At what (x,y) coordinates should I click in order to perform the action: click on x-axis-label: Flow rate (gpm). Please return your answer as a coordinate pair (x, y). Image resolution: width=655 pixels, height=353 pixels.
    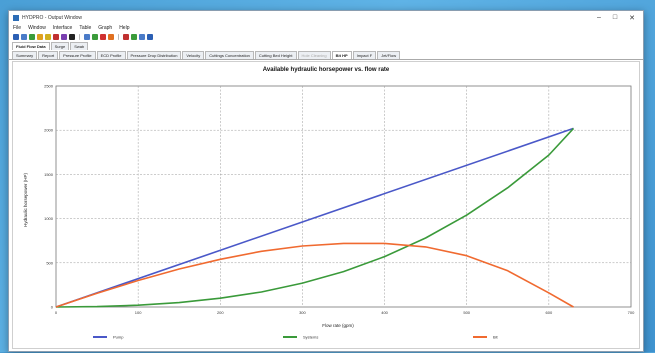
    Looking at the image, I should click on (338, 325).